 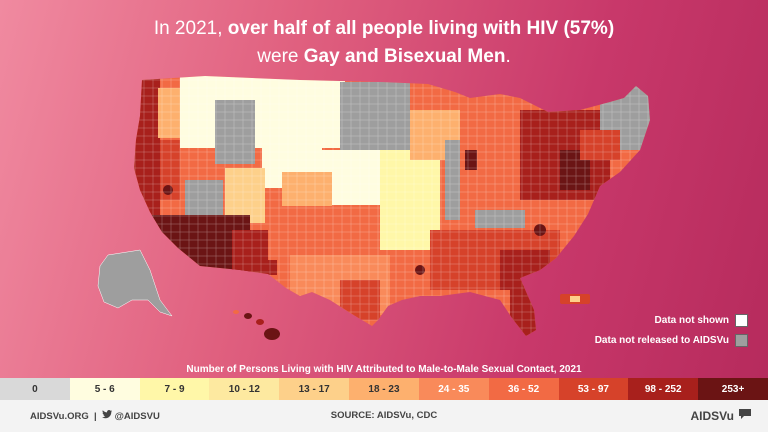 What do you see at coordinates (712, 415) in the screenshot?
I see `brand-name: AIDSVu` at bounding box center [712, 415].